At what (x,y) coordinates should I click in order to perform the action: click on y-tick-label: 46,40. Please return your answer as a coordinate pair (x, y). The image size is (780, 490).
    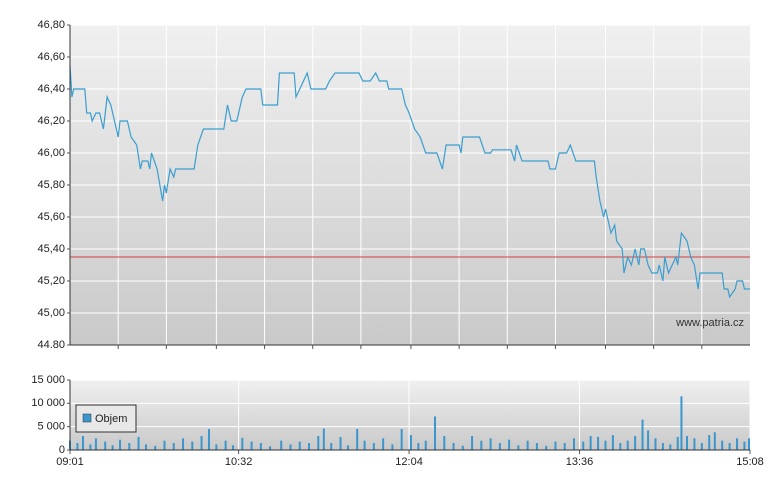
    Looking at the image, I should click on (51, 89).